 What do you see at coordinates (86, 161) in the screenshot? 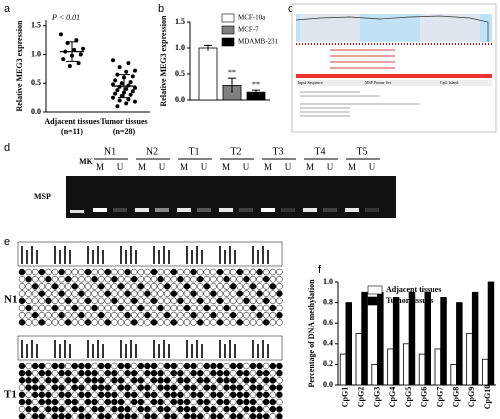
I see `marker-label: MK` at bounding box center [86, 161].